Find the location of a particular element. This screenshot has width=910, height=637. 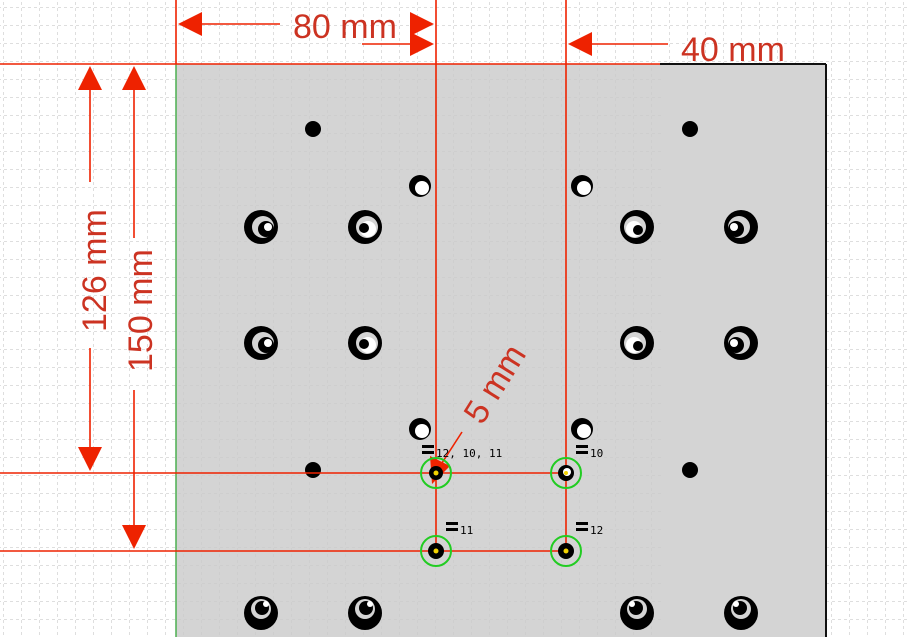

constraint-label-top-left: 12, 10, 11 is located at coordinates (469, 453).